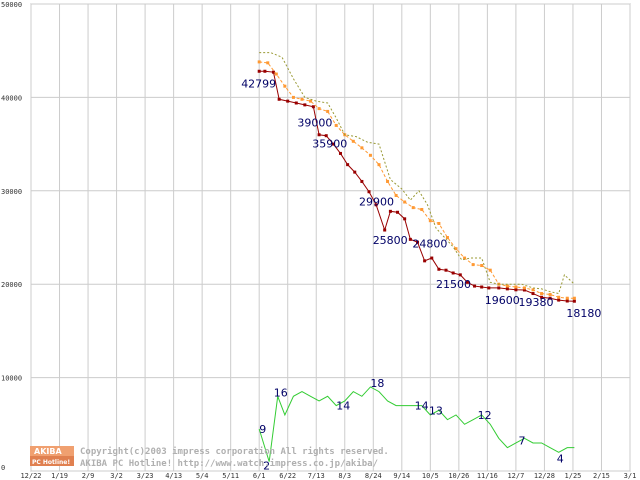 The image size is (640, 480). I want to click on y-tick-label: 10000, so click(11, 379).